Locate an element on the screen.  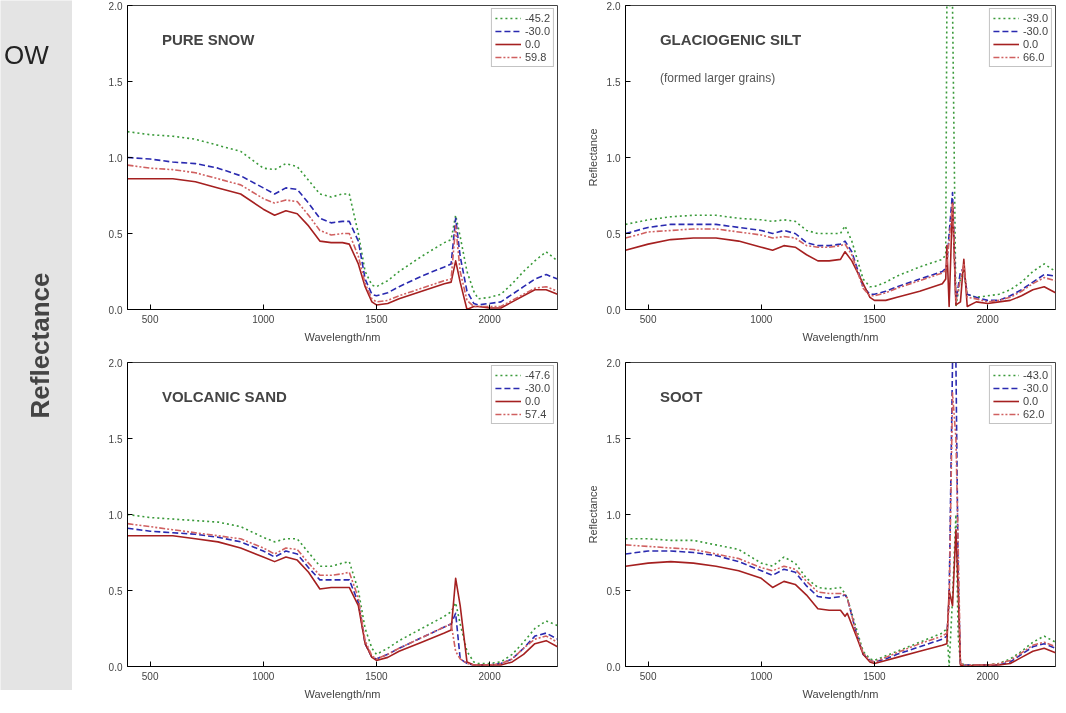
legend-label: -45.2 is located at coordinates (537, 18).